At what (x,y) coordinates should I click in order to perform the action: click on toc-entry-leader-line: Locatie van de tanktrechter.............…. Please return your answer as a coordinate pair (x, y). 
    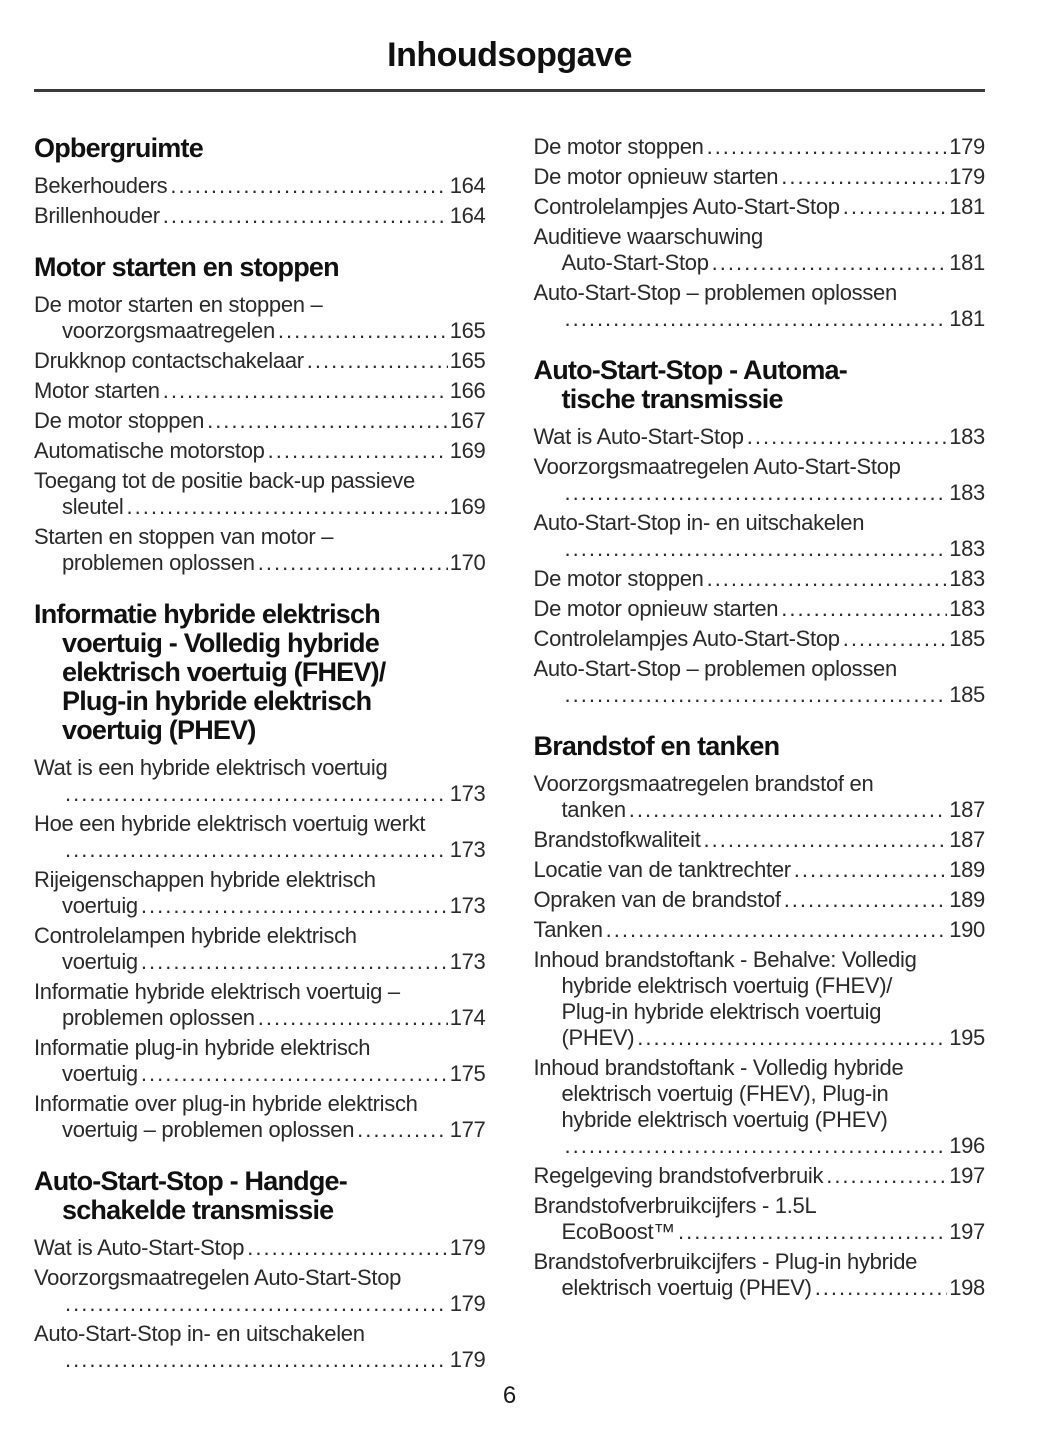
    Looking at the image, I should click on (760, 870).